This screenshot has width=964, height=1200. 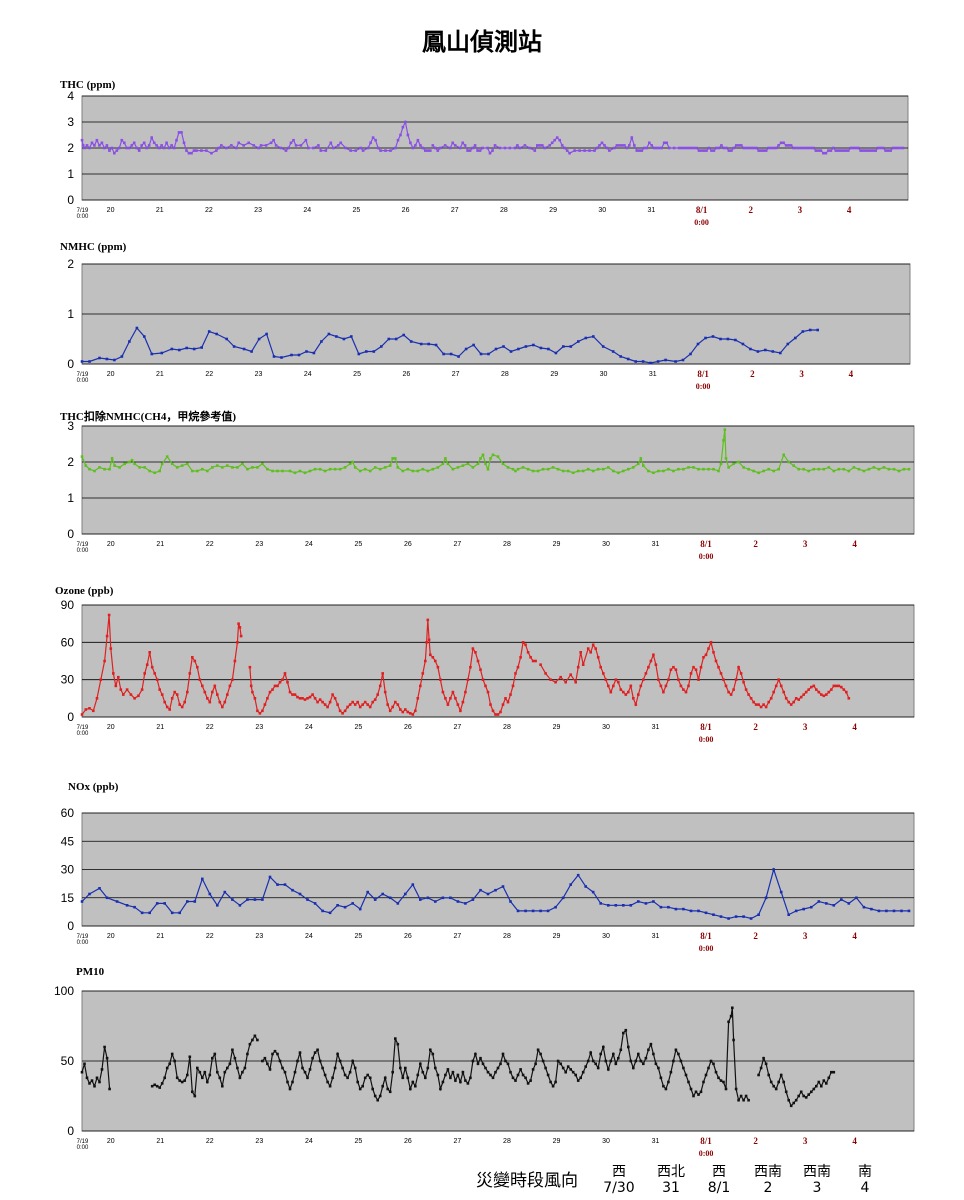 What do you see at coordinates (719, 1172) in the screenshot?
I see `wind-direction: 西` at bounding box center [719, 1172].